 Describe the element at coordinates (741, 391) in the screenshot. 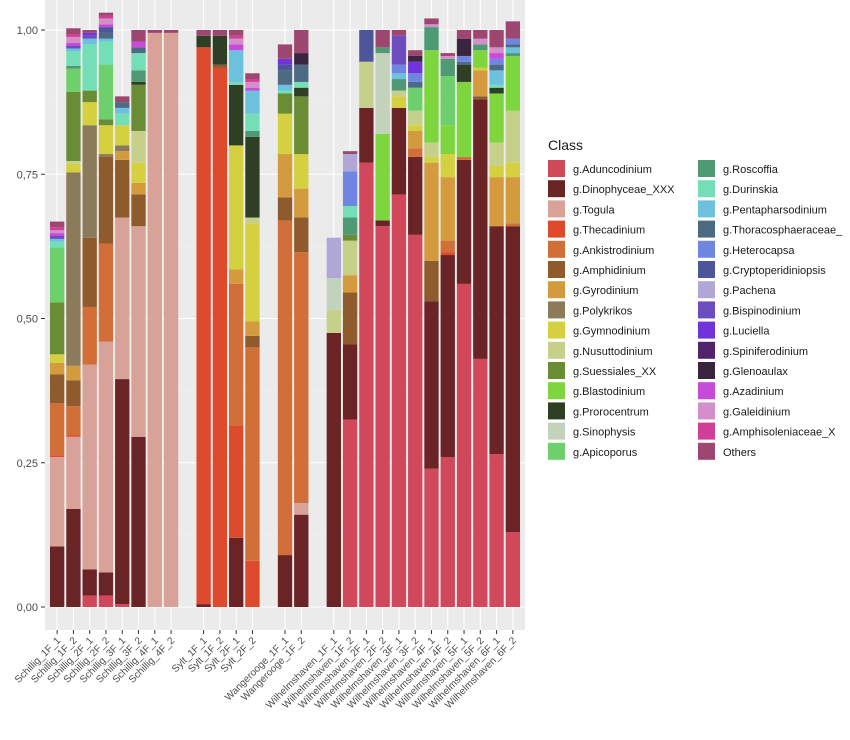

I see `legend-entry: g.Azadinium` at that location.